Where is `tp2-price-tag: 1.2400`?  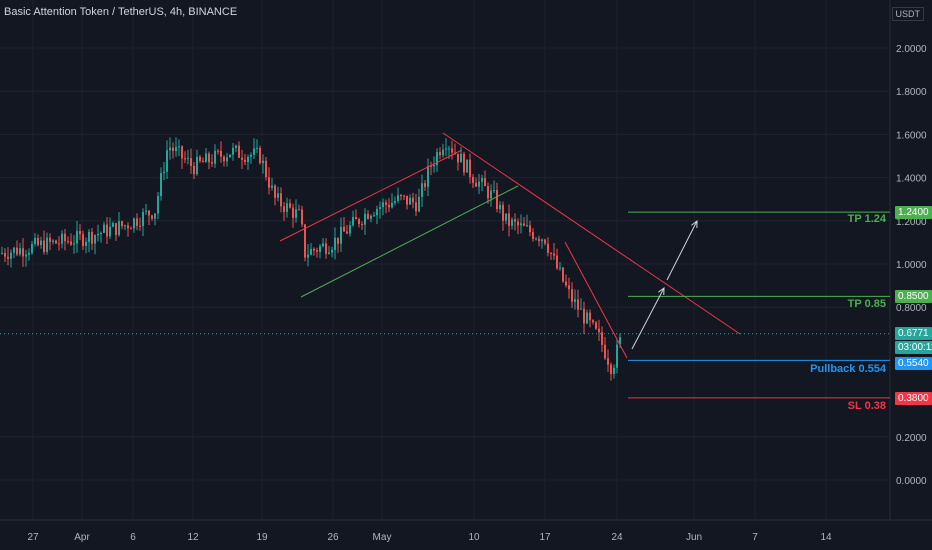 tp2-price-tag: 1.2400 is located at coordinates (913, 212).